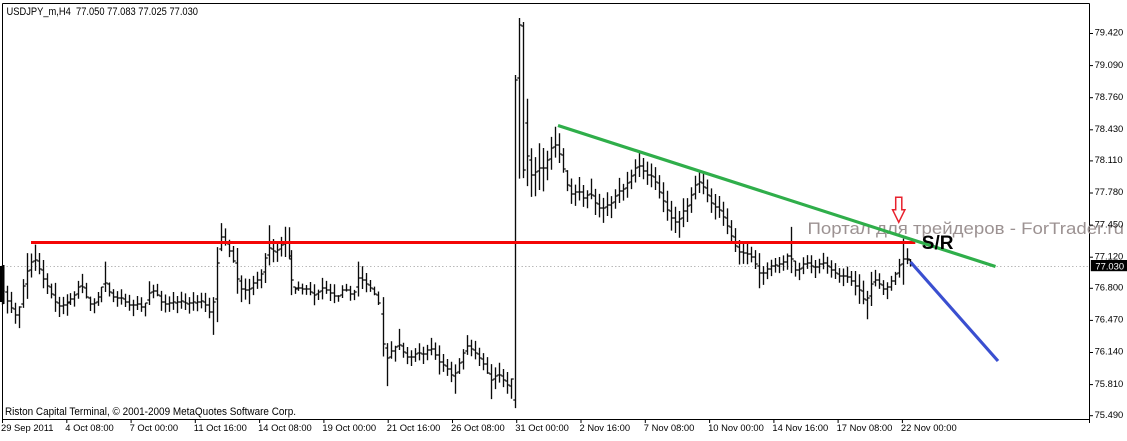 Image resolution: width=1127 pixels, height=441 pixels. I want to click on svg-text: 77.120, so click(1109, 255).